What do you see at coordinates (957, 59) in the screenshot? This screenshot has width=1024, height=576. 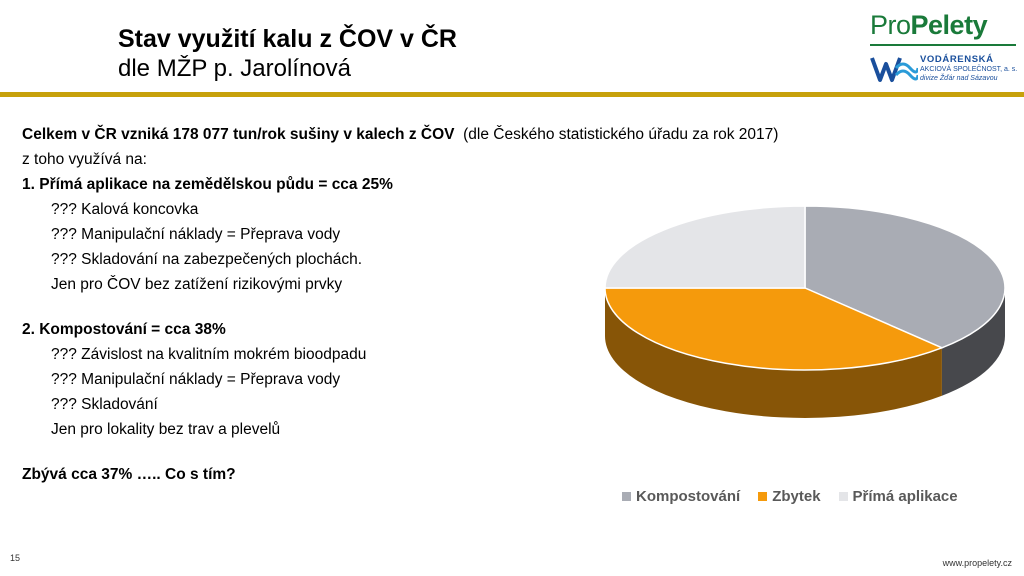 I see `company-name: VODÁRENSKÁ` at bounding box center [957, 59].